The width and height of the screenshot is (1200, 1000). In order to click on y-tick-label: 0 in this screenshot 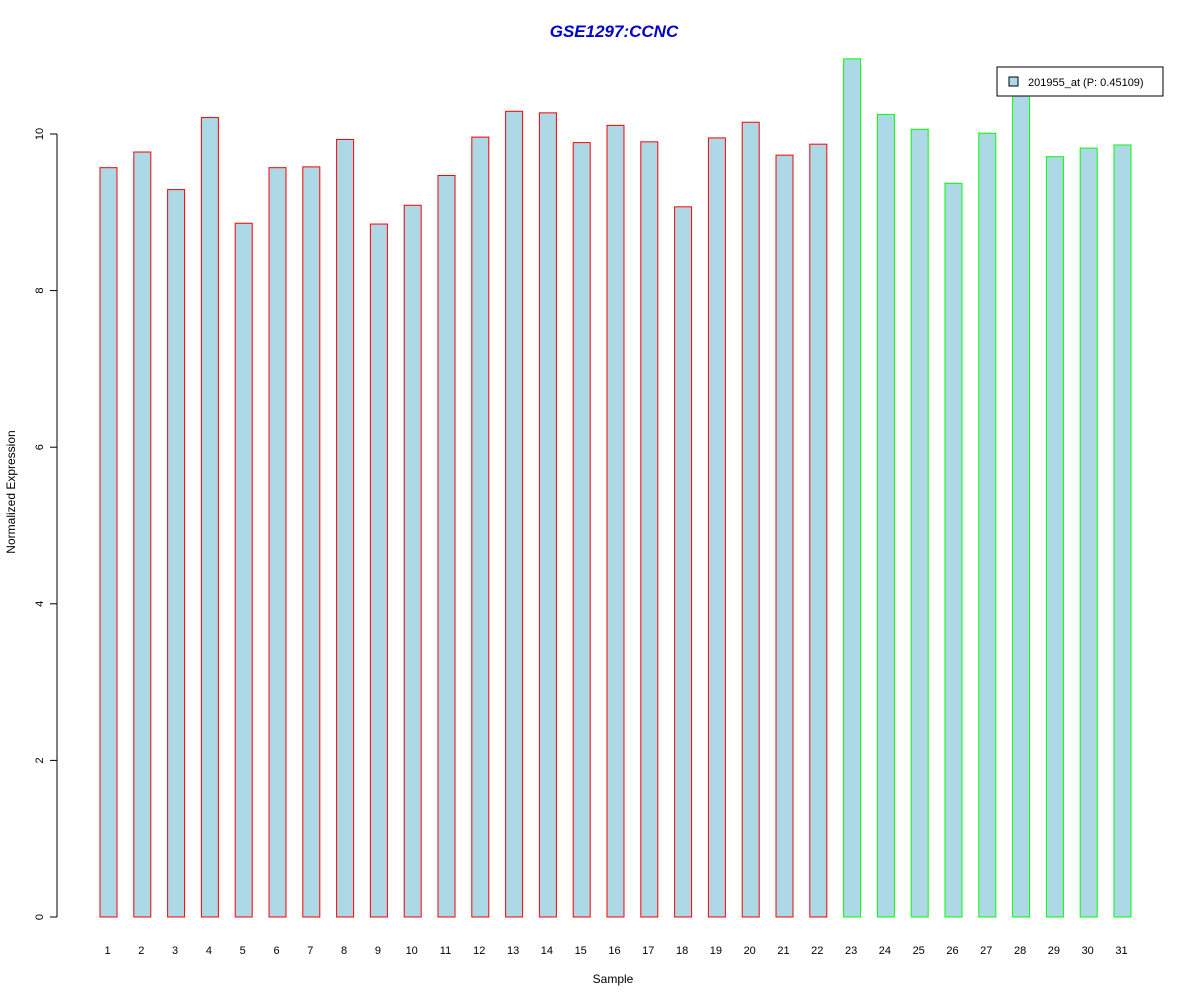, I will do `click(40, 917)`.